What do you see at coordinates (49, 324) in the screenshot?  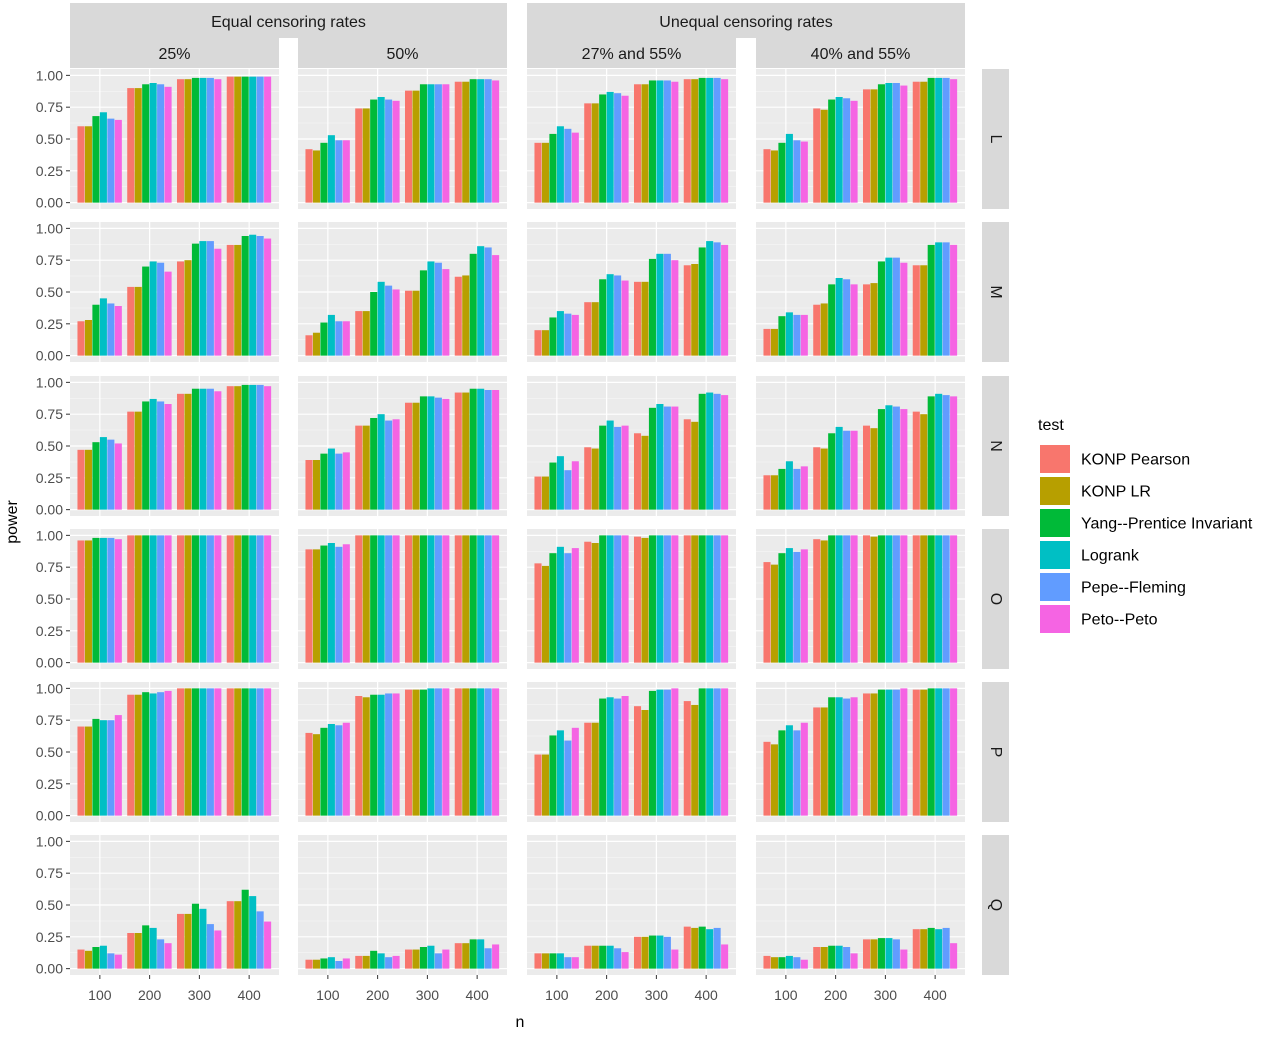 I see `y-tick-label: 0.25` at bounding box center [49, 324].